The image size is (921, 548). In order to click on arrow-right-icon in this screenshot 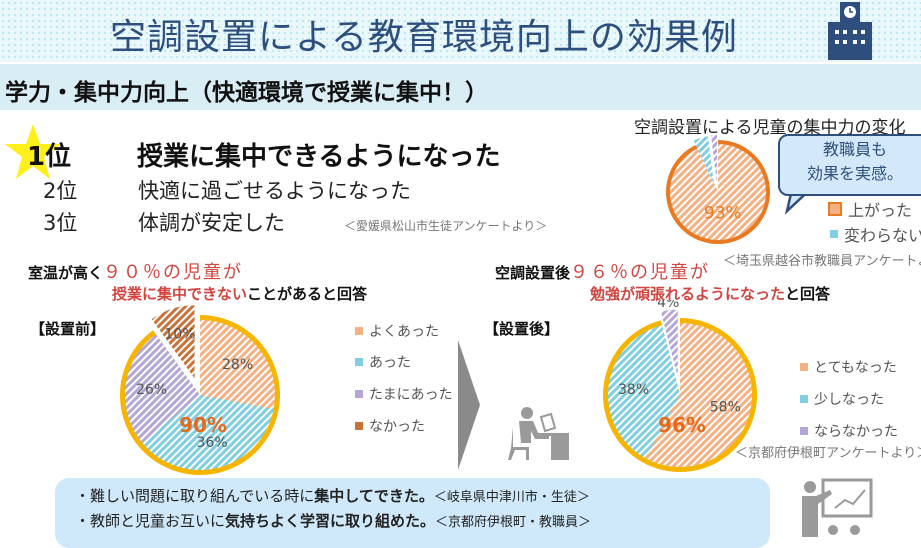, I will do `click(469, 405)`.